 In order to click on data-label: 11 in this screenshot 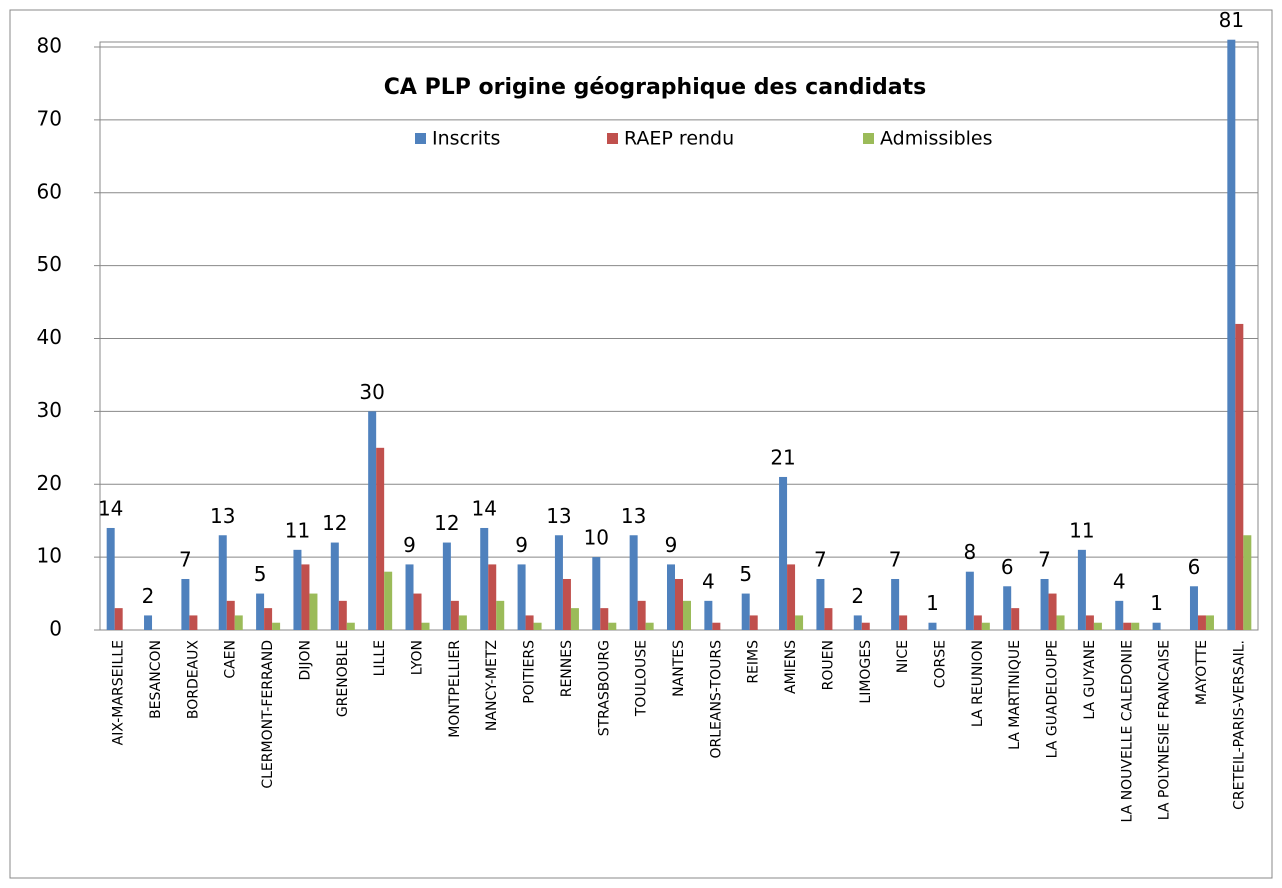, I will do `click(1081, 530)`.